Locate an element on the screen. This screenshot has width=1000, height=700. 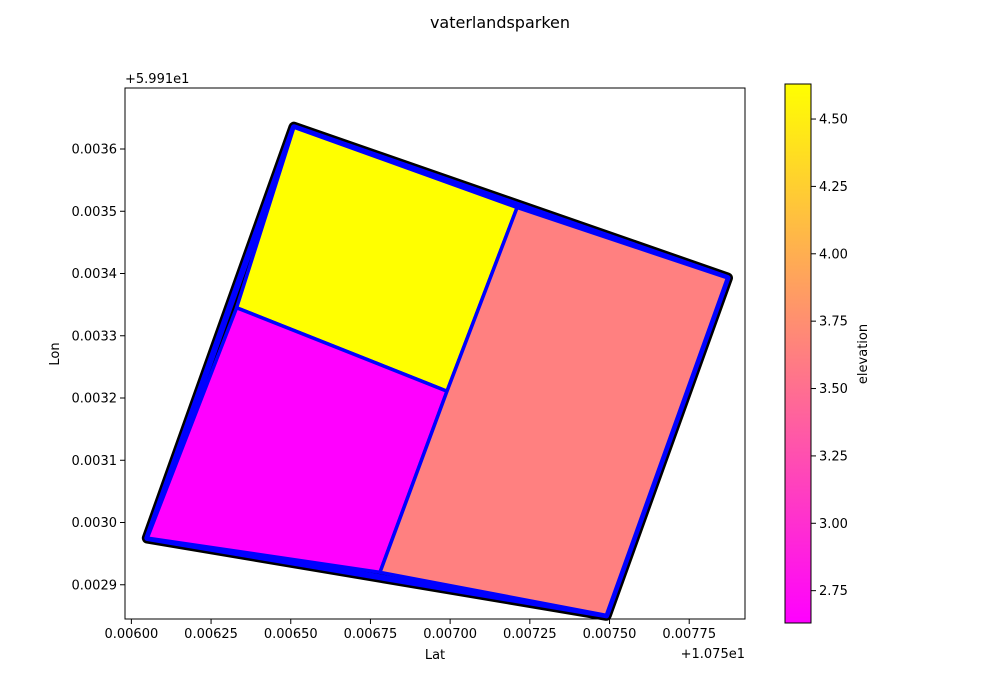
y-tick-label: 0.0033 is located at coordinates (95, 336).